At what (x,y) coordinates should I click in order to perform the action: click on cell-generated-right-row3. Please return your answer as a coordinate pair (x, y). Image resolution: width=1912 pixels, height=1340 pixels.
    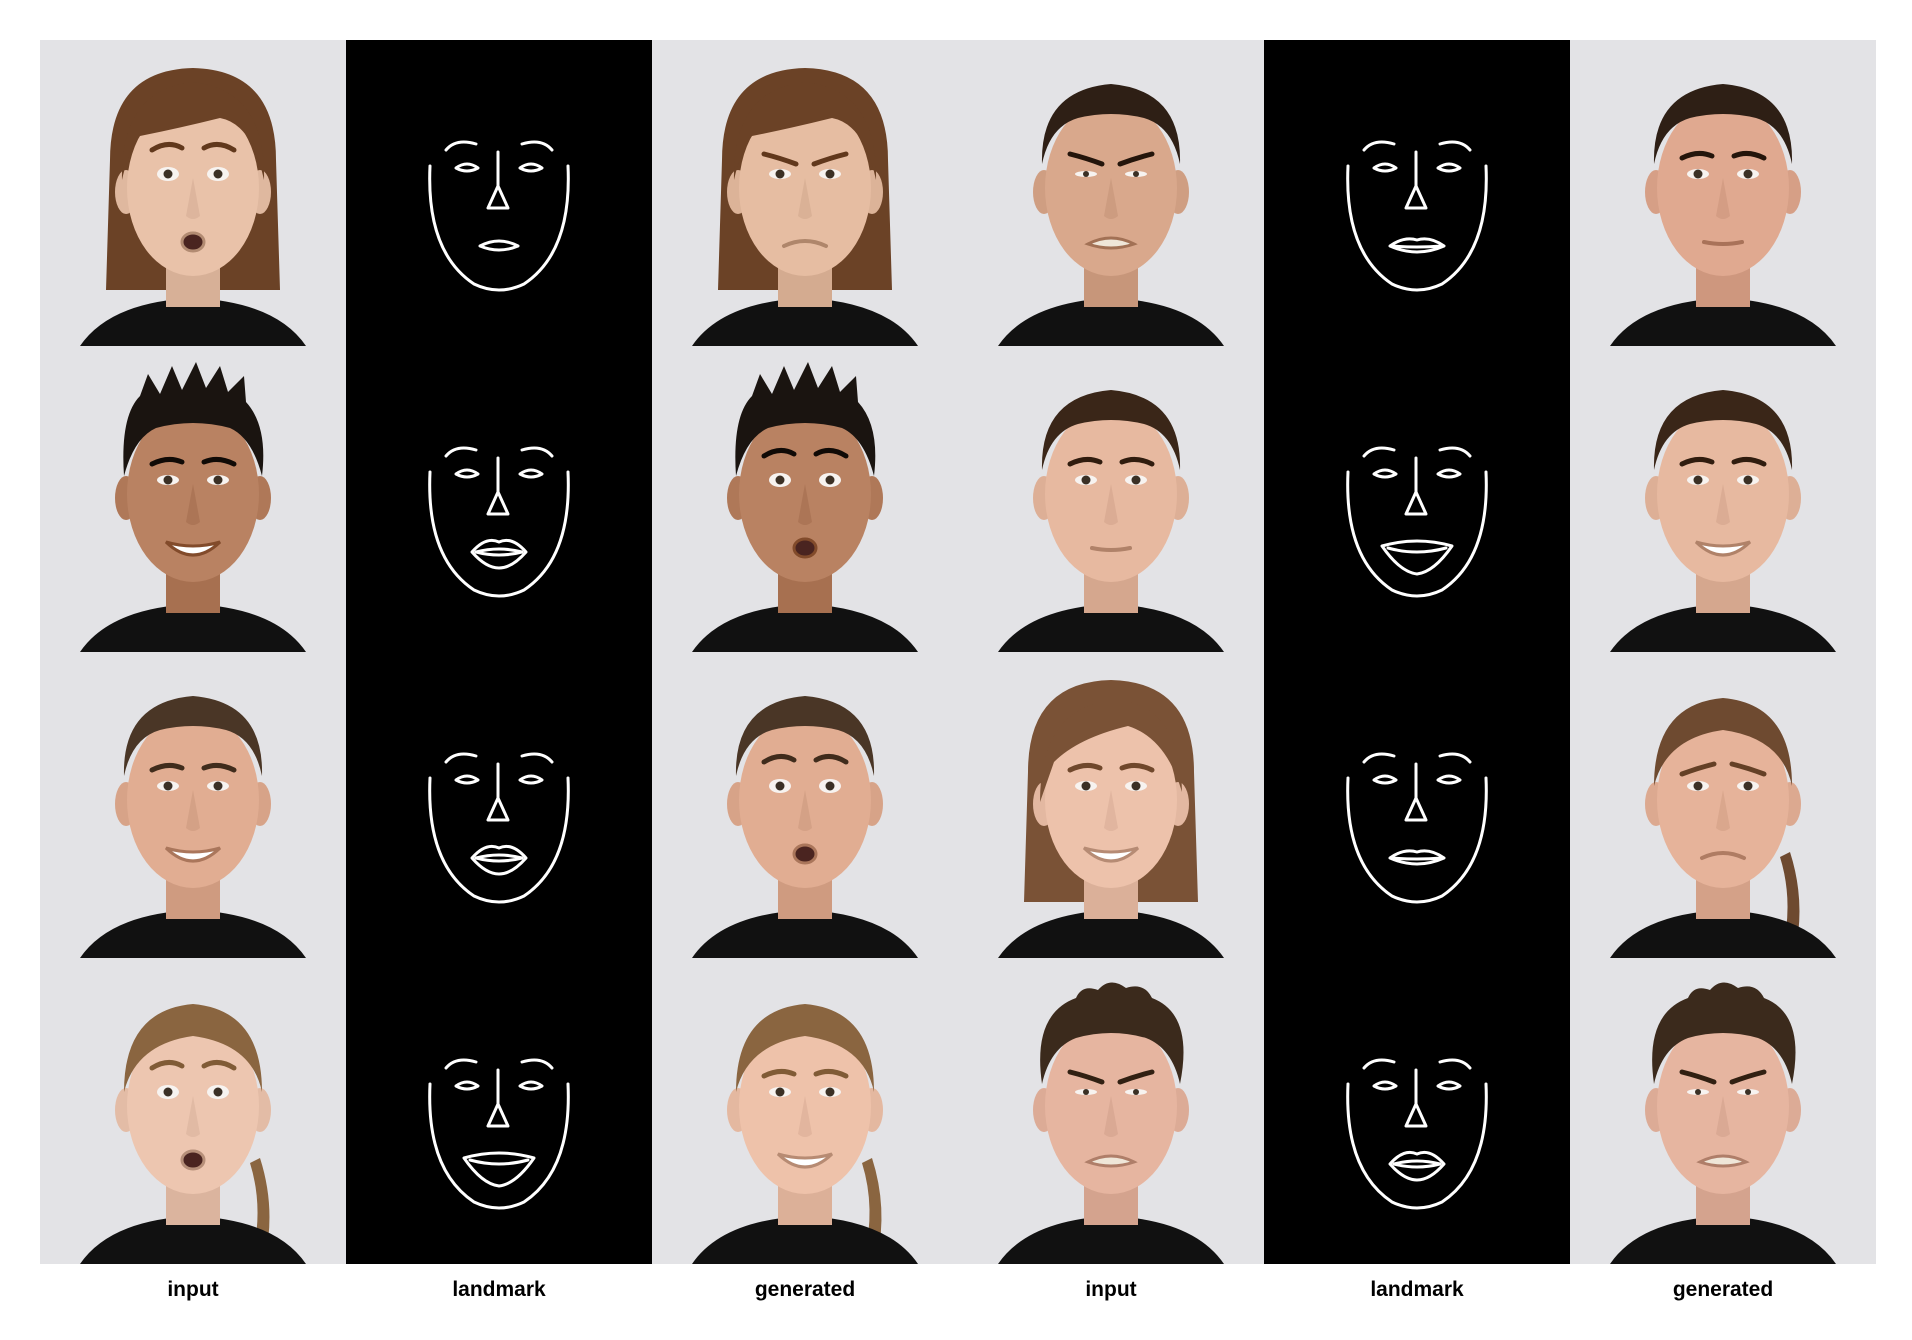
    Looking at the image, I should click on (1723, 805).